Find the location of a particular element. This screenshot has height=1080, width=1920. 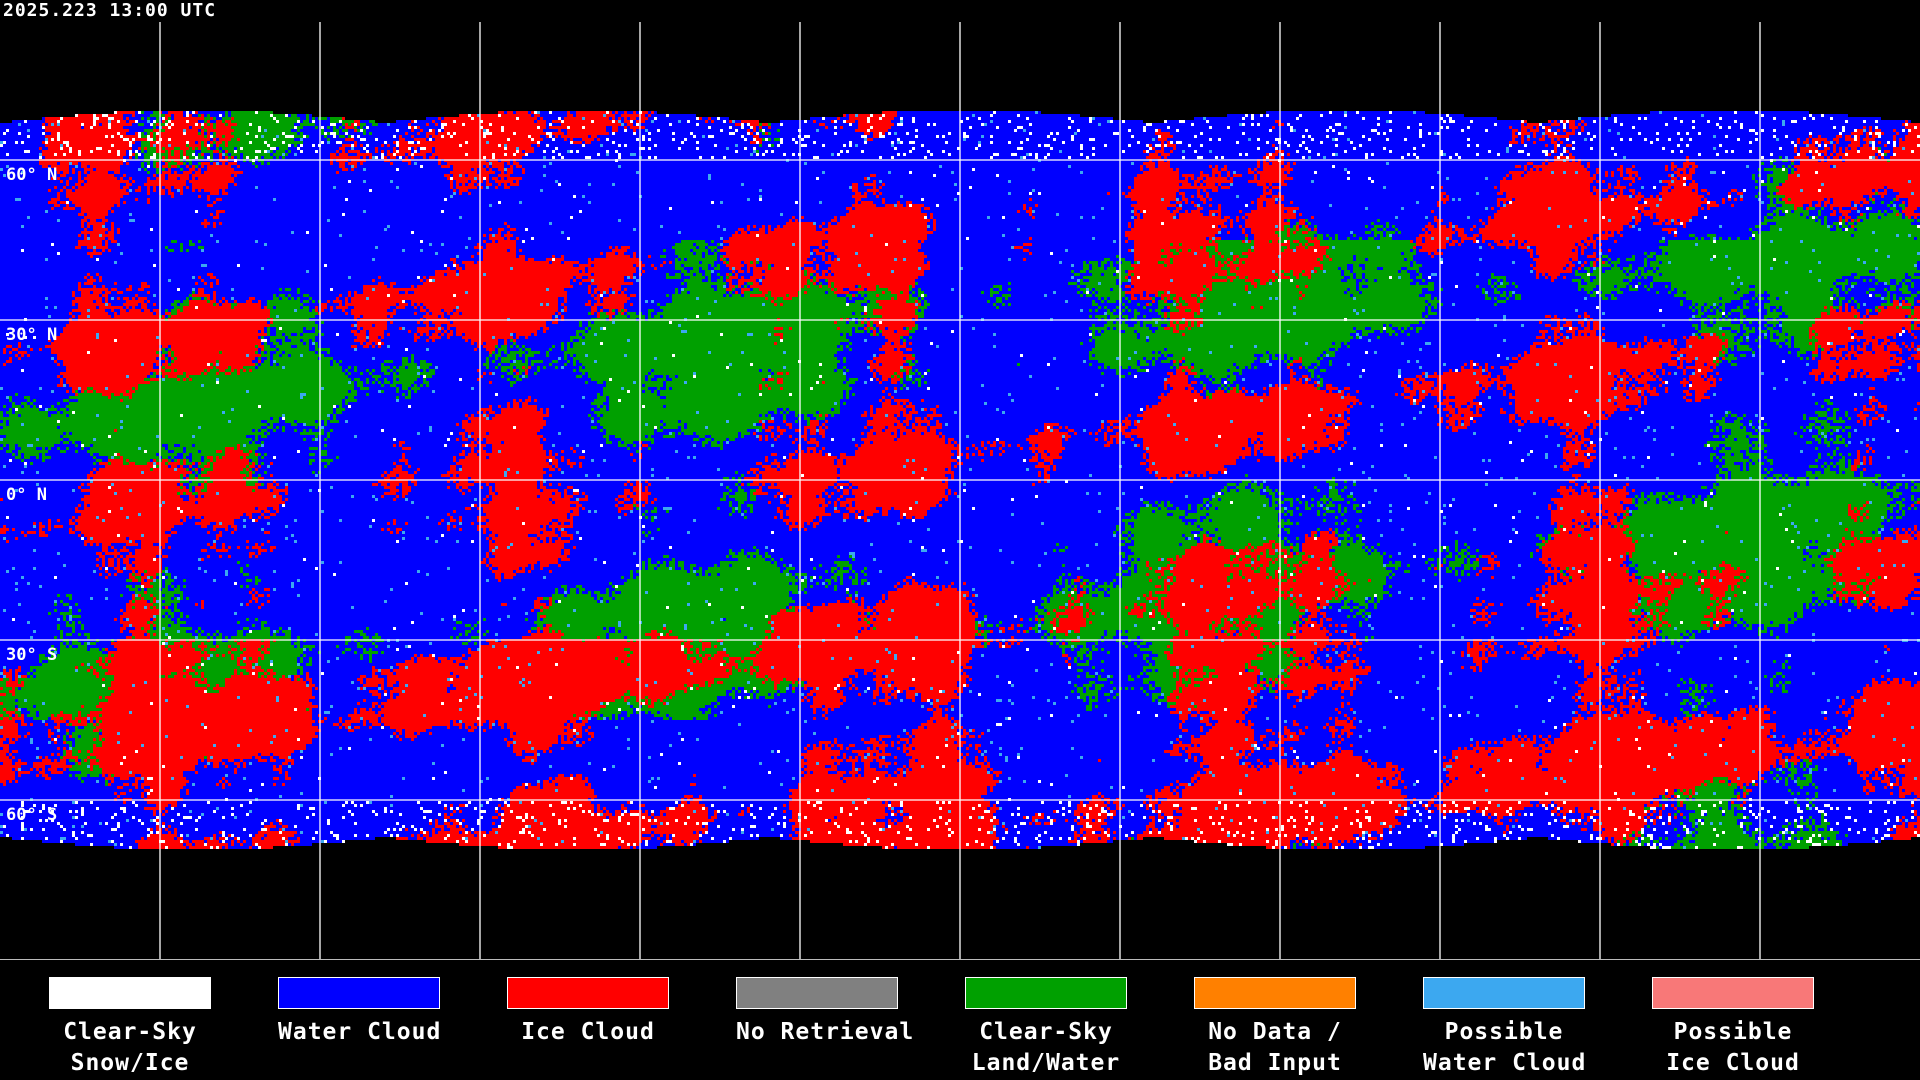

lat-label-0: 0° N is located at coordinates (26, 495).